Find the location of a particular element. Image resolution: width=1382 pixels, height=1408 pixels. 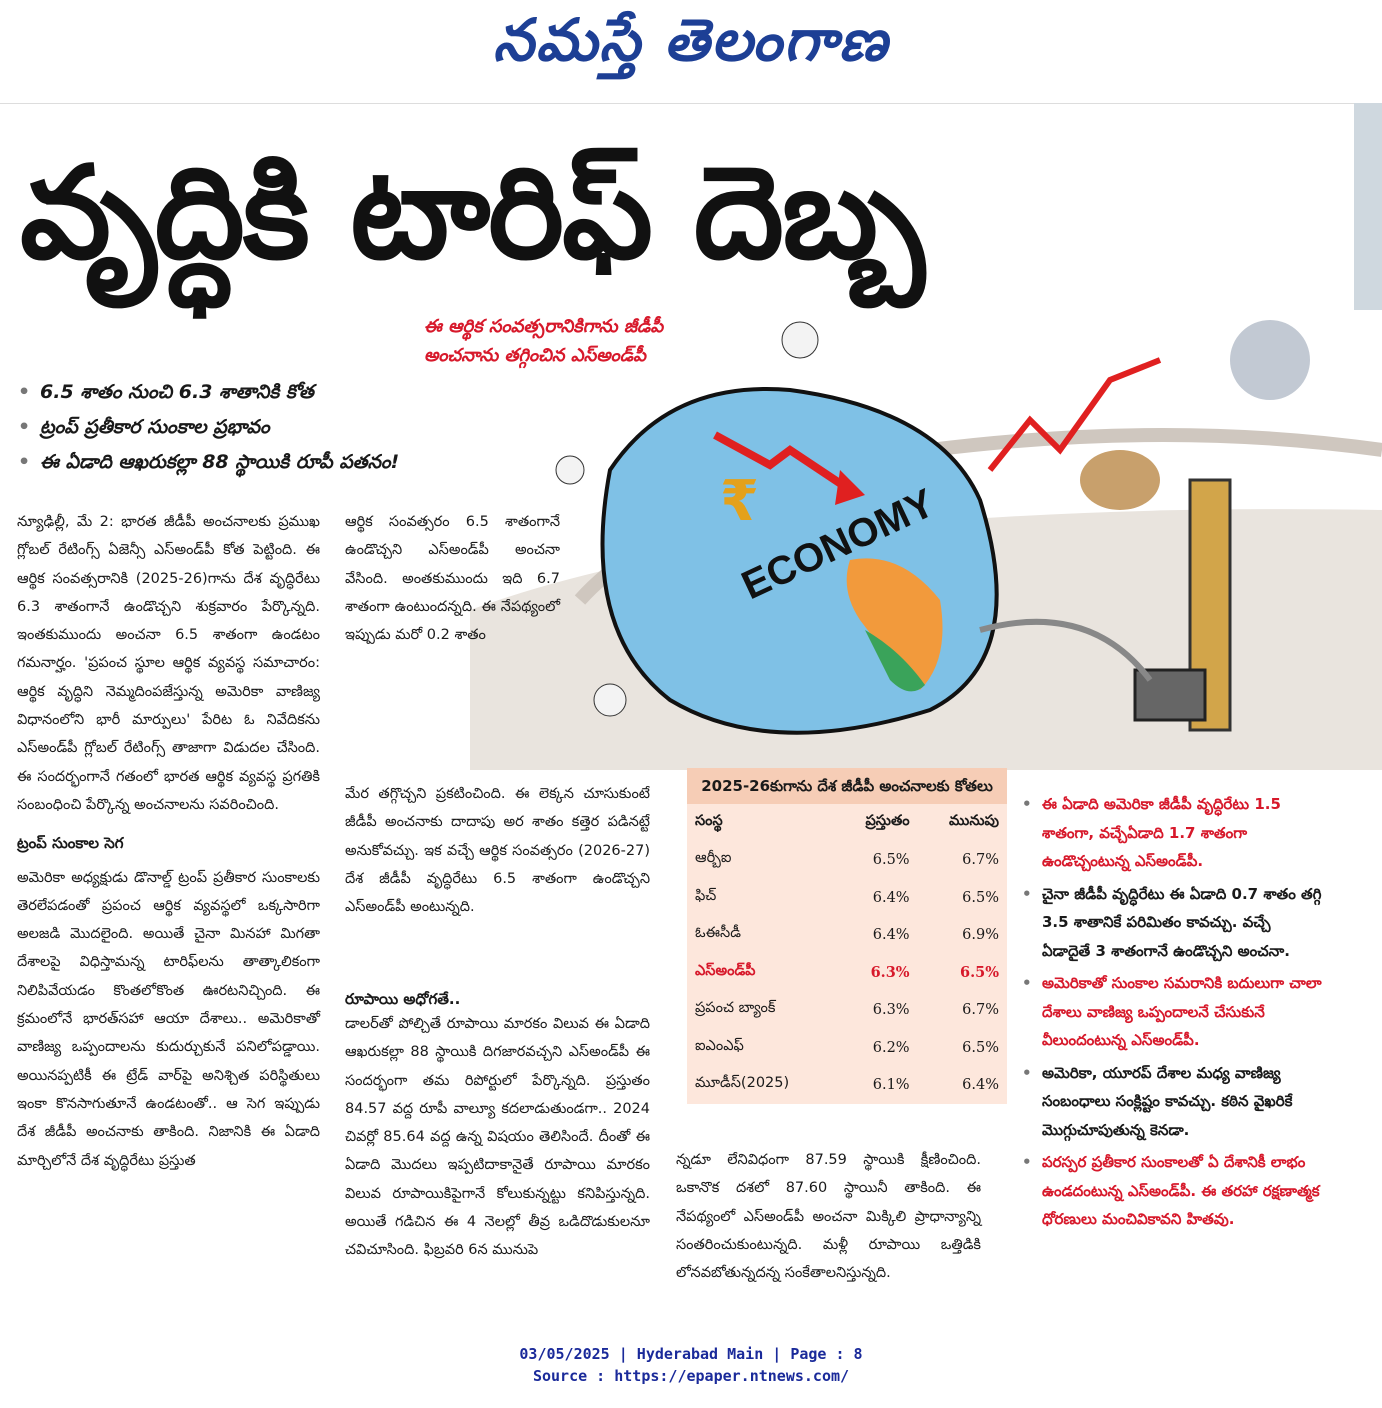

masthead: నమస్తే తెలంగాణ is located at coordinates (691, 50).